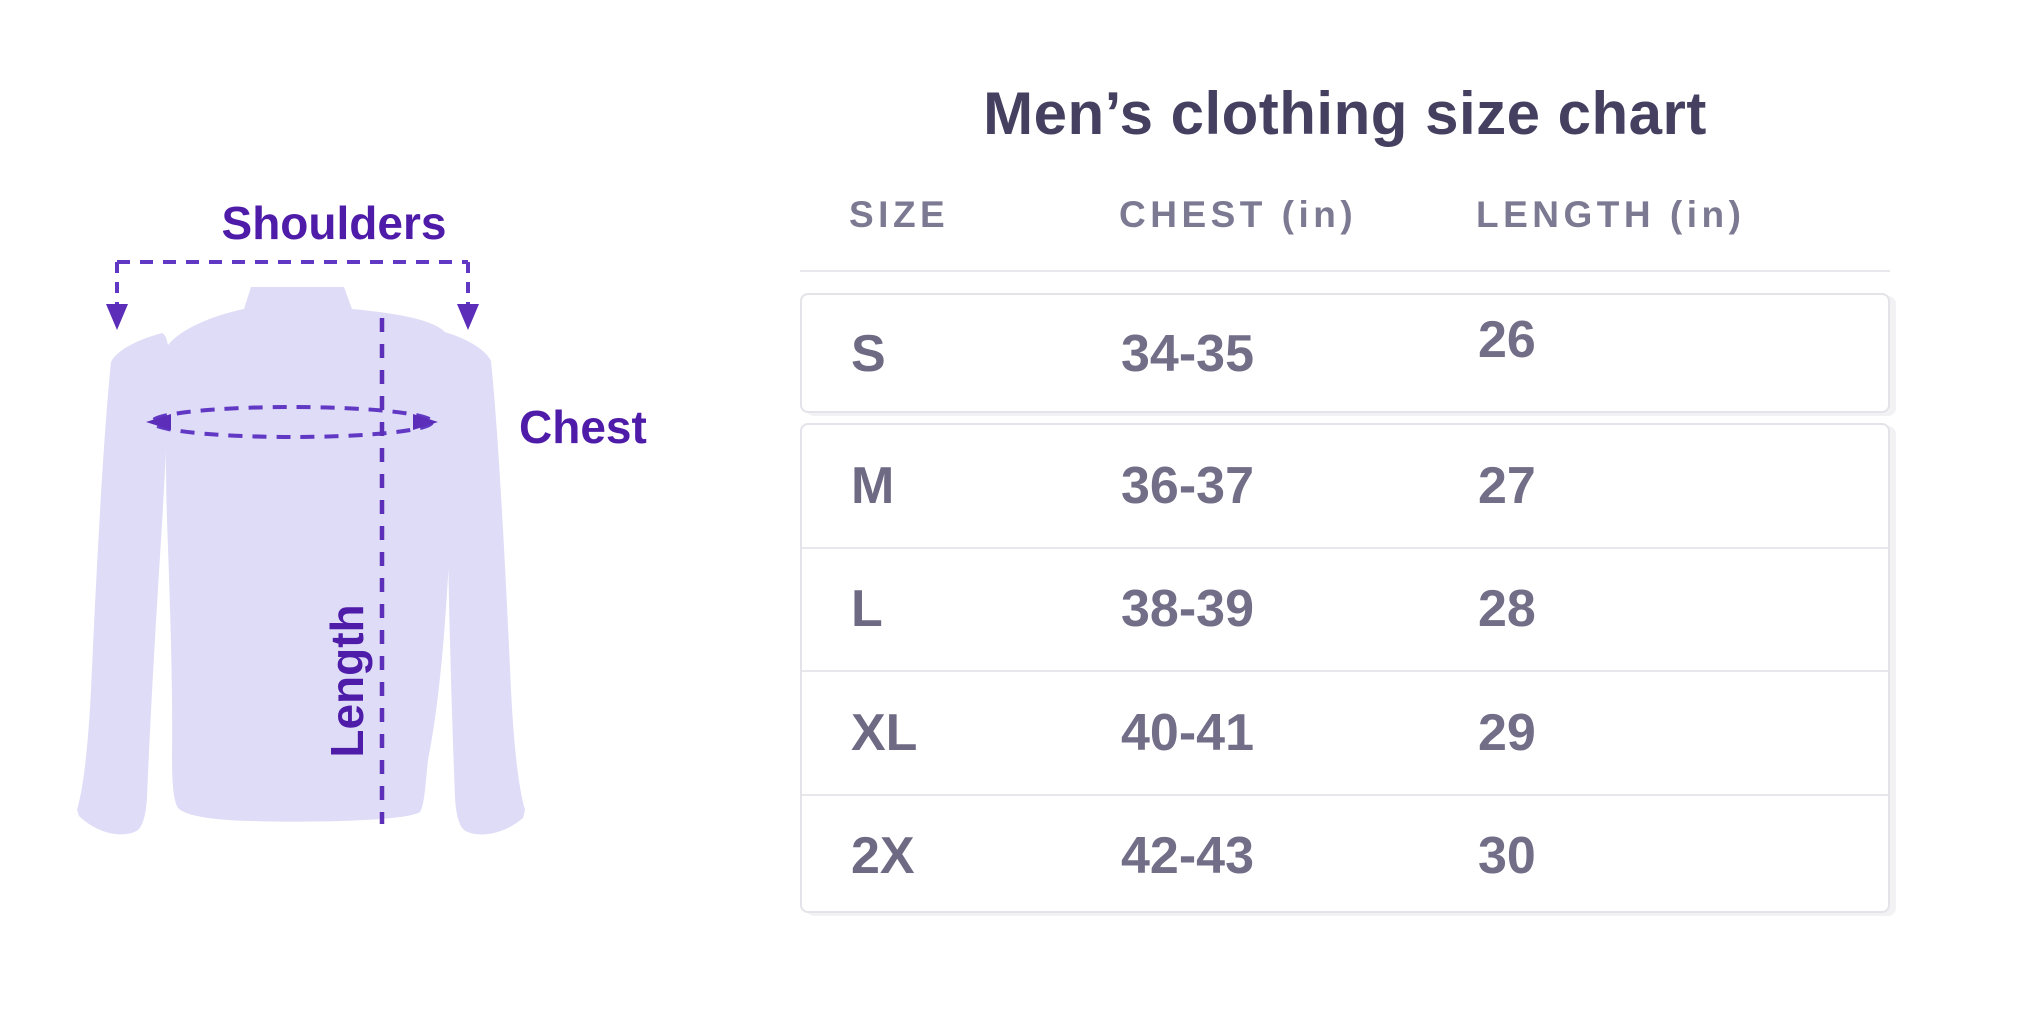 The height and width of the screenshot is (1020, 2032). What do you see at coordinates (301, 561) in the screenshot?
I see `shirt-shape` at bounding box center [301, 561].